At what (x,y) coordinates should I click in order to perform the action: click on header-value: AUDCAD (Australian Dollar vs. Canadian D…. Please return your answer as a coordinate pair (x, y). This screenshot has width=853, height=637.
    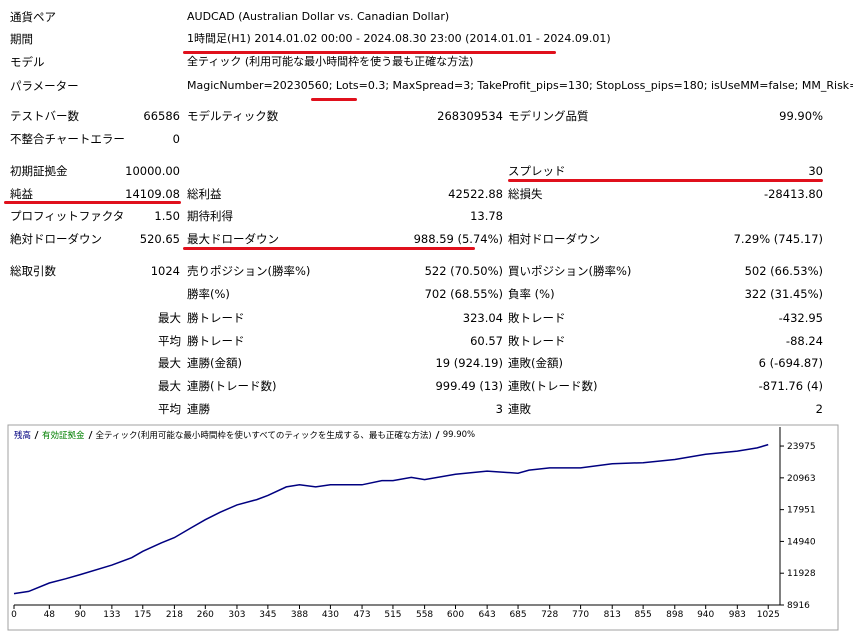
    Looking at the image, I should click on (318, 16).